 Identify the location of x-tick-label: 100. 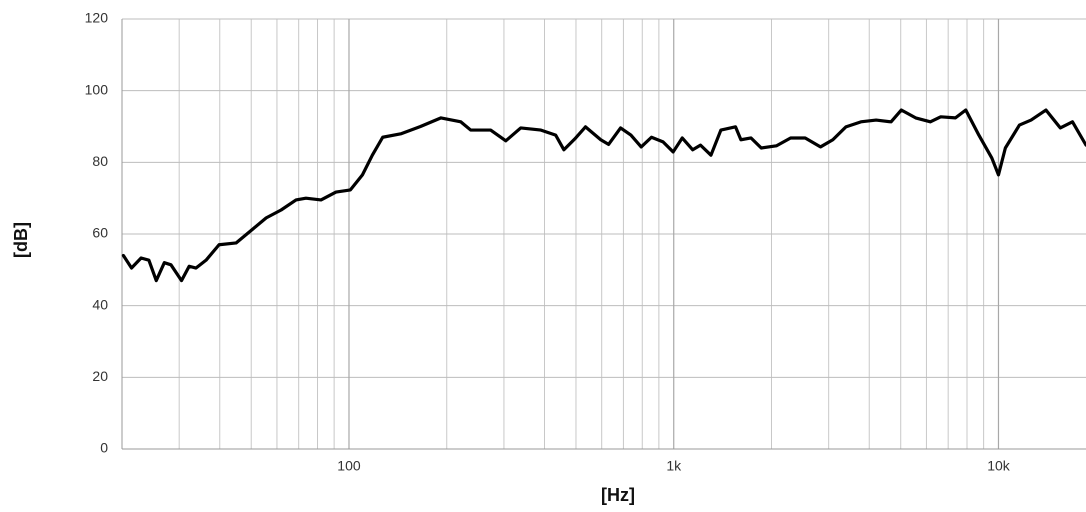
(349, 466).